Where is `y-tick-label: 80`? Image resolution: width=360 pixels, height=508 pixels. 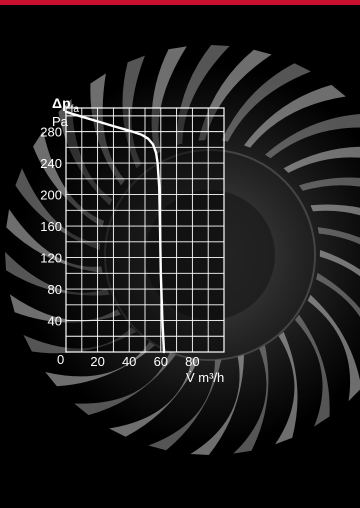 y-tick-label: 80 is located at coordinates (55, 289).